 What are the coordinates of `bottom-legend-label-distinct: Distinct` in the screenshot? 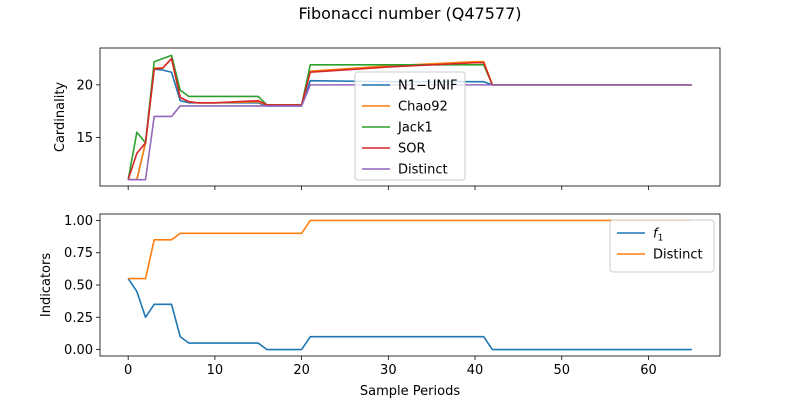 It's located at (678, 255).